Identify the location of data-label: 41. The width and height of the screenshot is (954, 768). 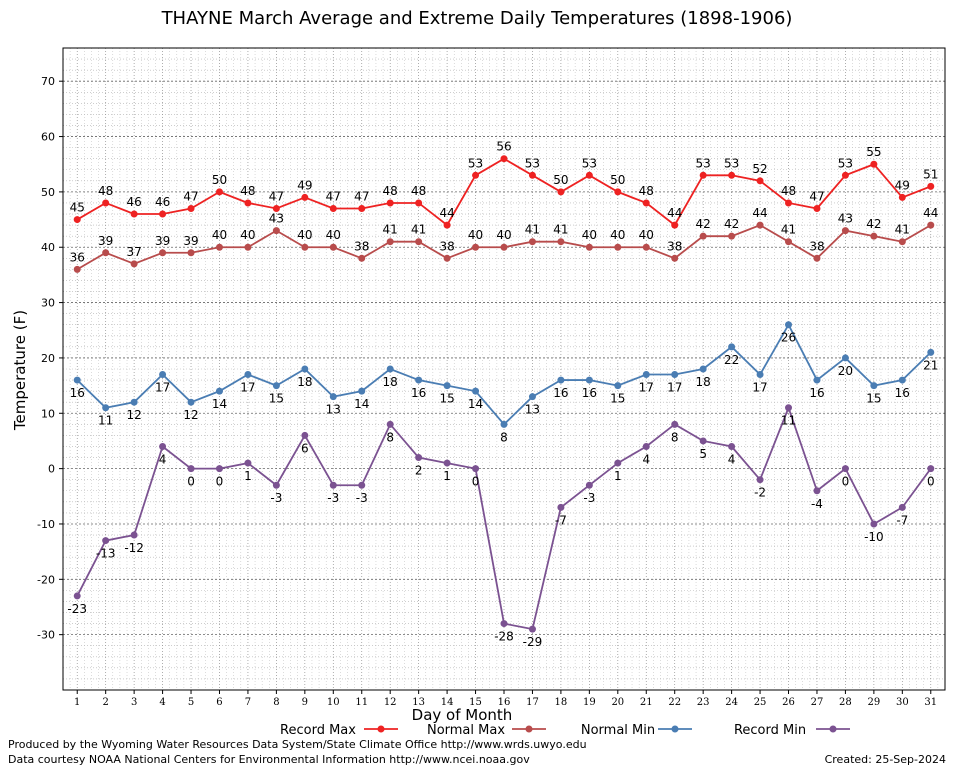
(788, 230).